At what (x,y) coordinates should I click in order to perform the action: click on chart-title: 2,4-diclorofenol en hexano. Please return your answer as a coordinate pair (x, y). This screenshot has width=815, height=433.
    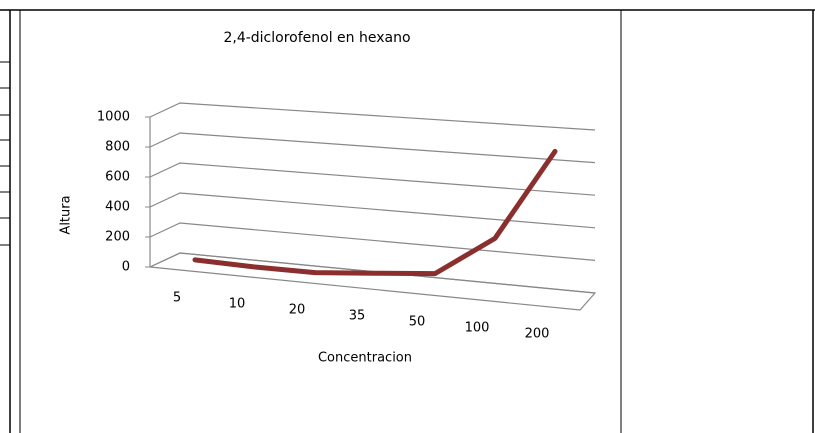
    Looking at the image, I should click on (316, 38).